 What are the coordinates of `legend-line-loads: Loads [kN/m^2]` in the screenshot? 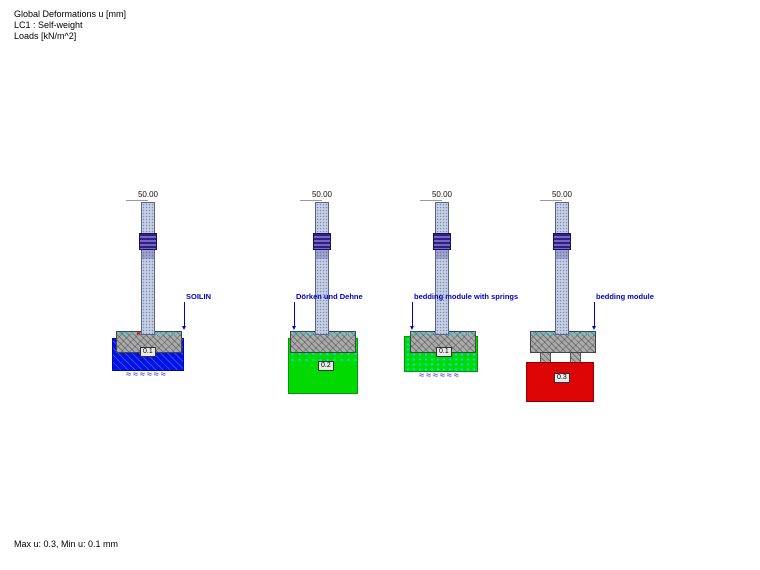 It's located at (45, 36).